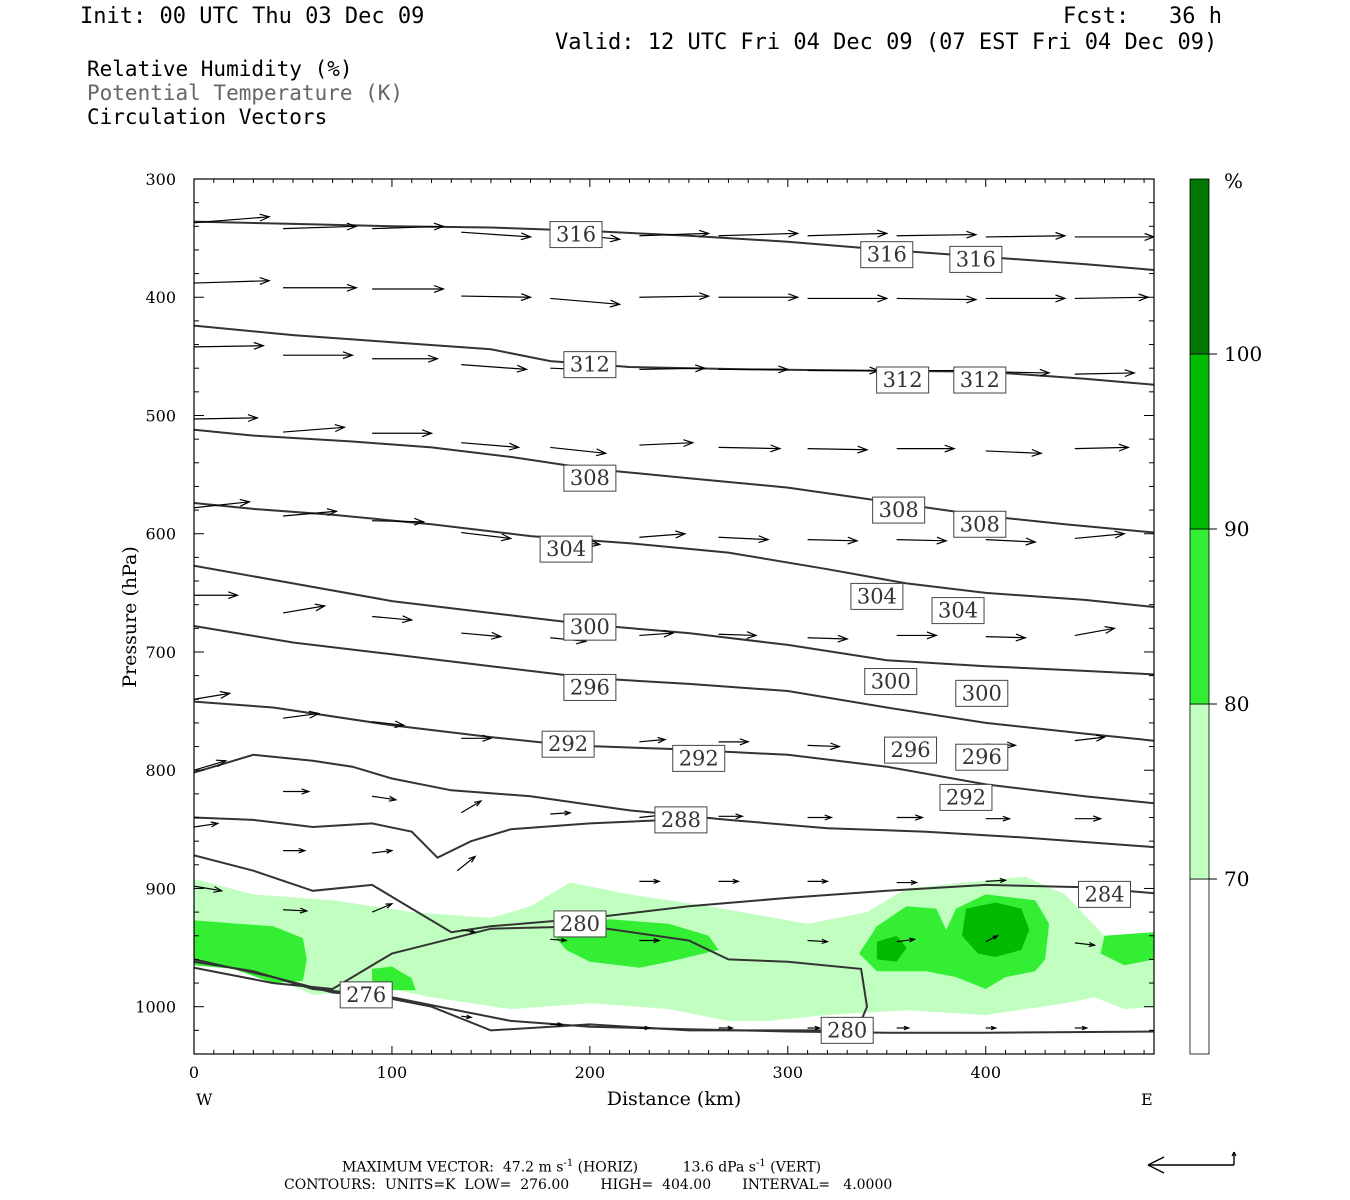 Image resolution: width=1350 pixels, height=1200 pixels. What do you see at coordinates (160, 415) in the screenshot?
I see `y-tick-label: 500` at bounding box center [160, 415].